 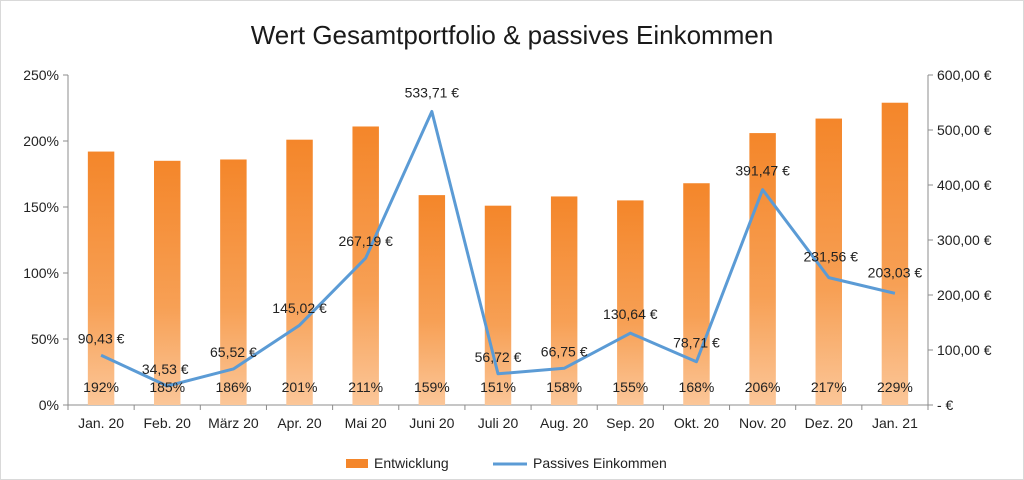 What do you see at coordinates (498, 423) in the screenshot?
I see `x-tick-label: Juli 20` at bounding box center [498, 423].